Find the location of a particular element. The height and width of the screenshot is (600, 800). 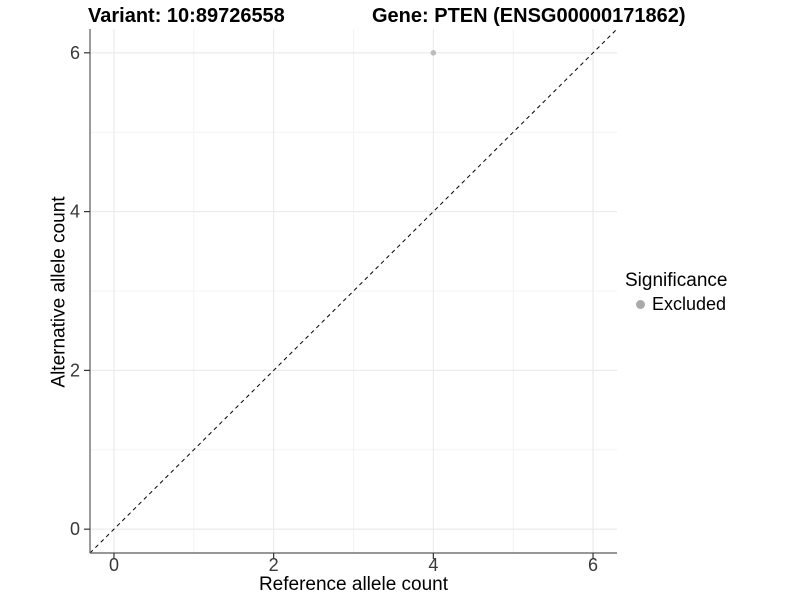

y-tick-label: 2 is located at coordinates (75, 370).